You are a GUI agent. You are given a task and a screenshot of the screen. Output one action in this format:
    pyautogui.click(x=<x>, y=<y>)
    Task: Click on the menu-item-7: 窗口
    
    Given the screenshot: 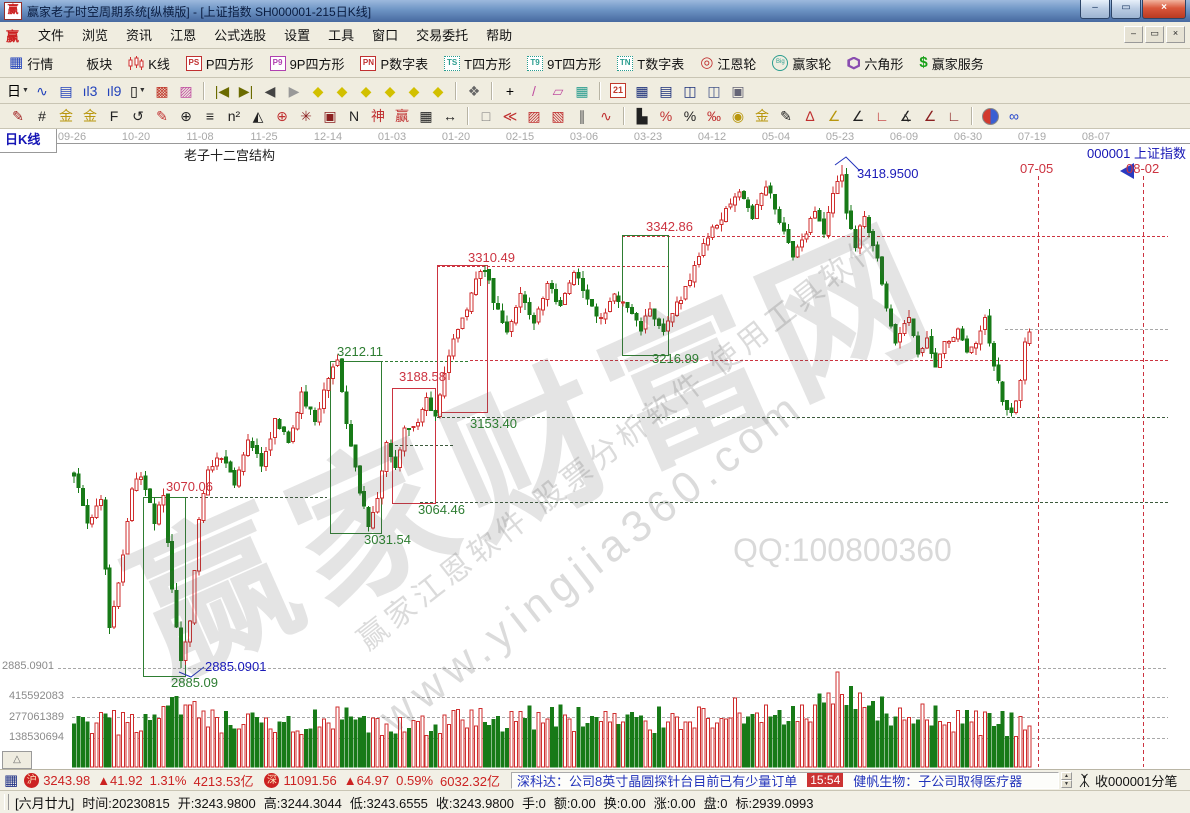 What is the action you would take?
    pyautogui.click(x=385, y=35)
    